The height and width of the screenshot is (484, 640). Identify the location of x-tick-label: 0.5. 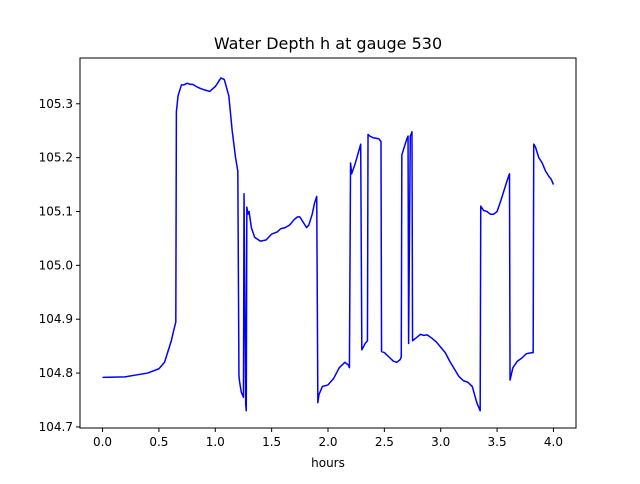
(158, 442).